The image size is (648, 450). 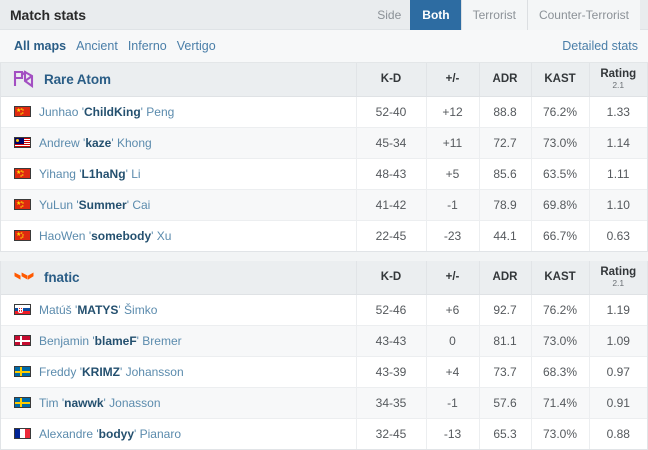 What do you see at coordinates (105, 235) in the screenshot?
I see `player-name: HaoWen 'somebody' Xu` at bounding box center [105, 235].